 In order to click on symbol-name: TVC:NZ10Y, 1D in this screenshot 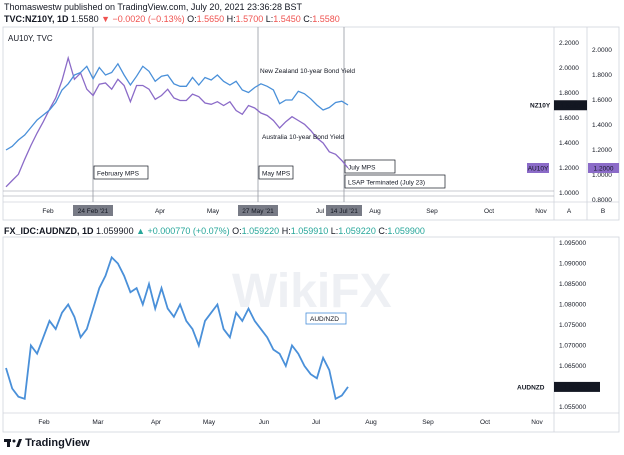, I will do `click(36, 19)`.